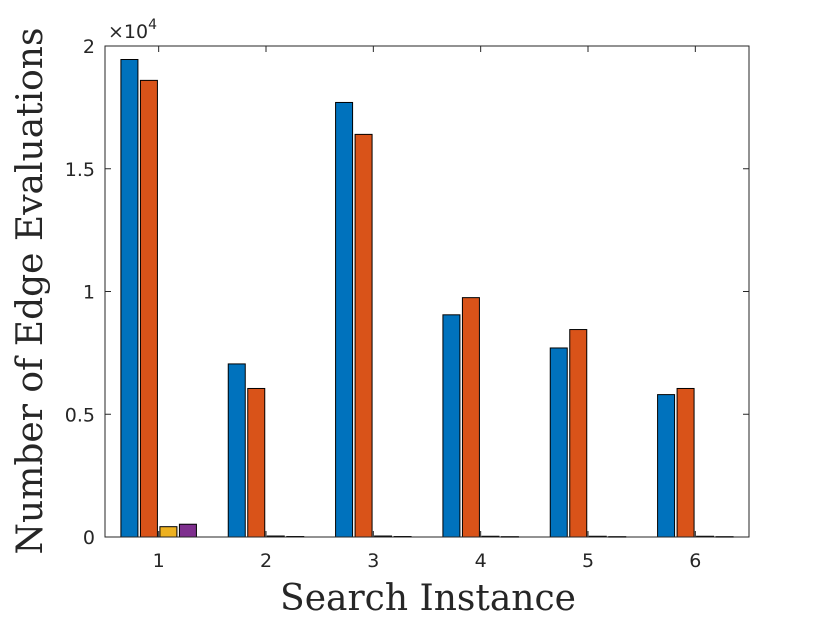 This screenshot has height=623, width=830. What do you see at coordinates (89, 293) in the screenshot?
I see `y-tick-label: 1` at bounding box center [89, 293].